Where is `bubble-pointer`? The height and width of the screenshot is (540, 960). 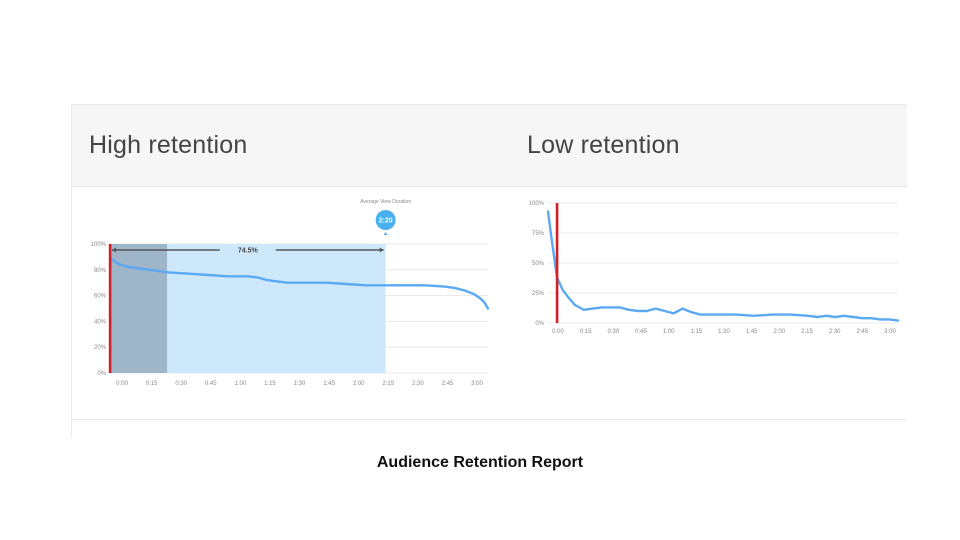
bubble-pointer is located at coordinates (385, 233).